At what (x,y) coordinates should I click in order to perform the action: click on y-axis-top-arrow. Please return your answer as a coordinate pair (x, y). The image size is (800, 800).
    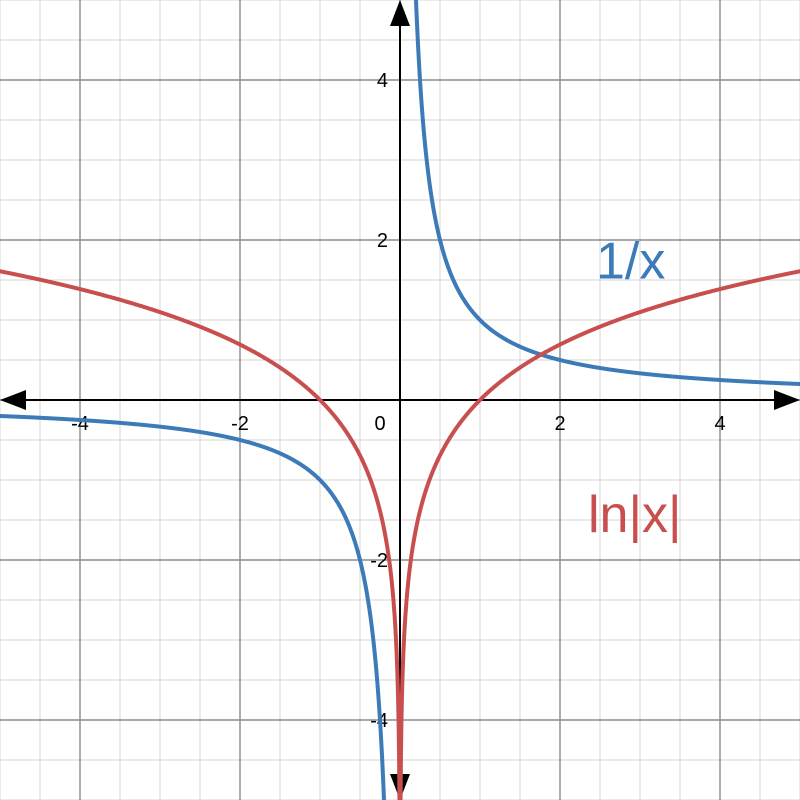
    Looking at the image, I should click on (400, 13).